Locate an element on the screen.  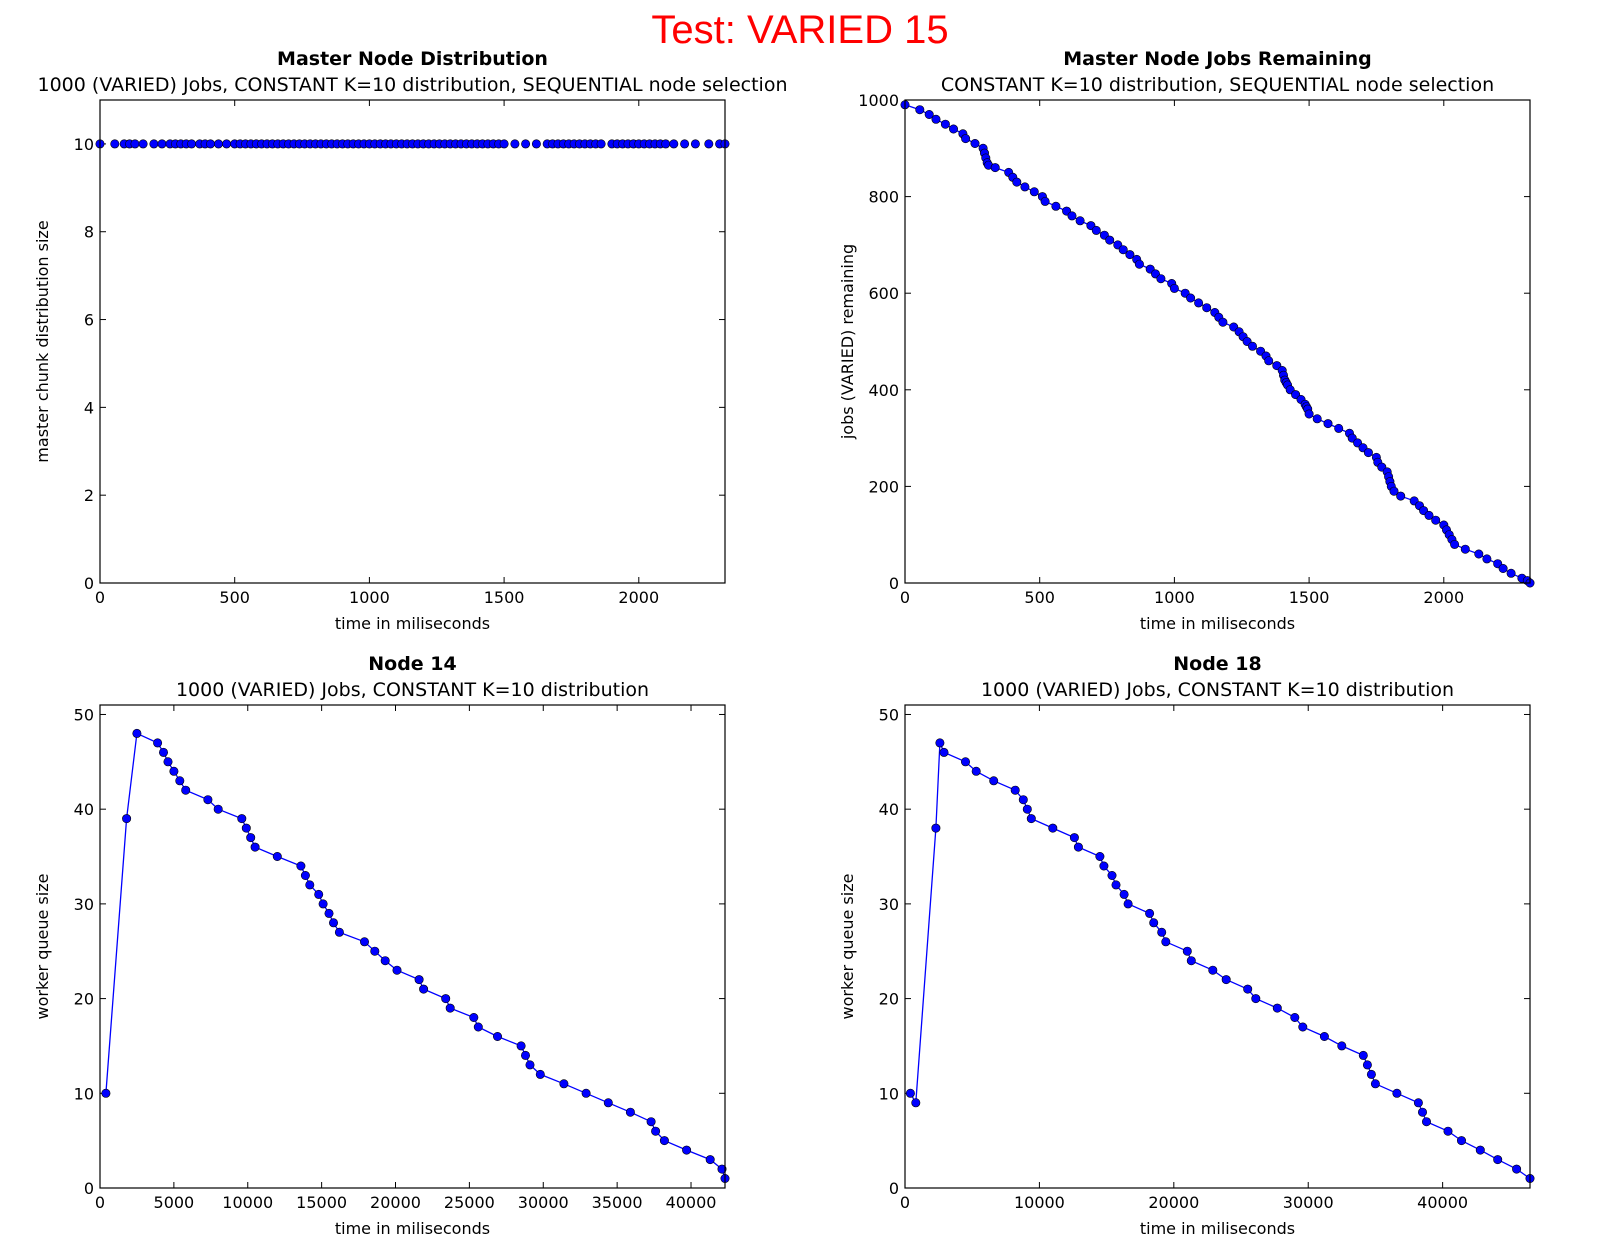
chart-title: Master Node Distribution is located at coordinates (412, 59).